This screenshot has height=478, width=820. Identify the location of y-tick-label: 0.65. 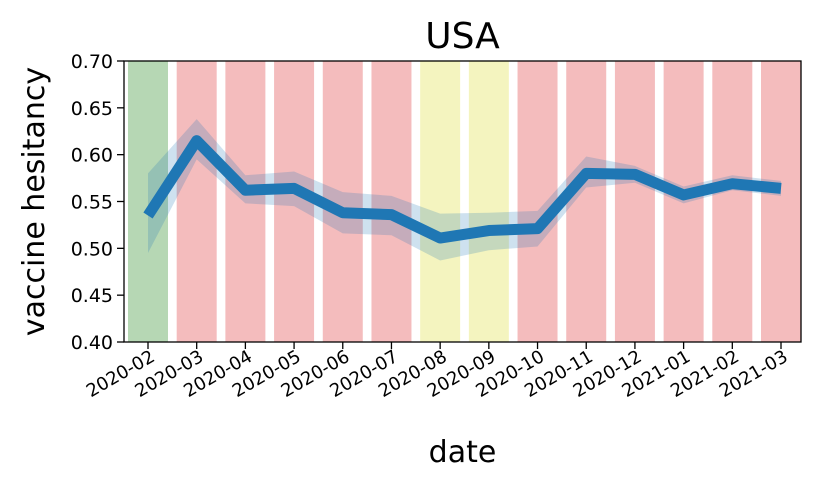
(92, 109).